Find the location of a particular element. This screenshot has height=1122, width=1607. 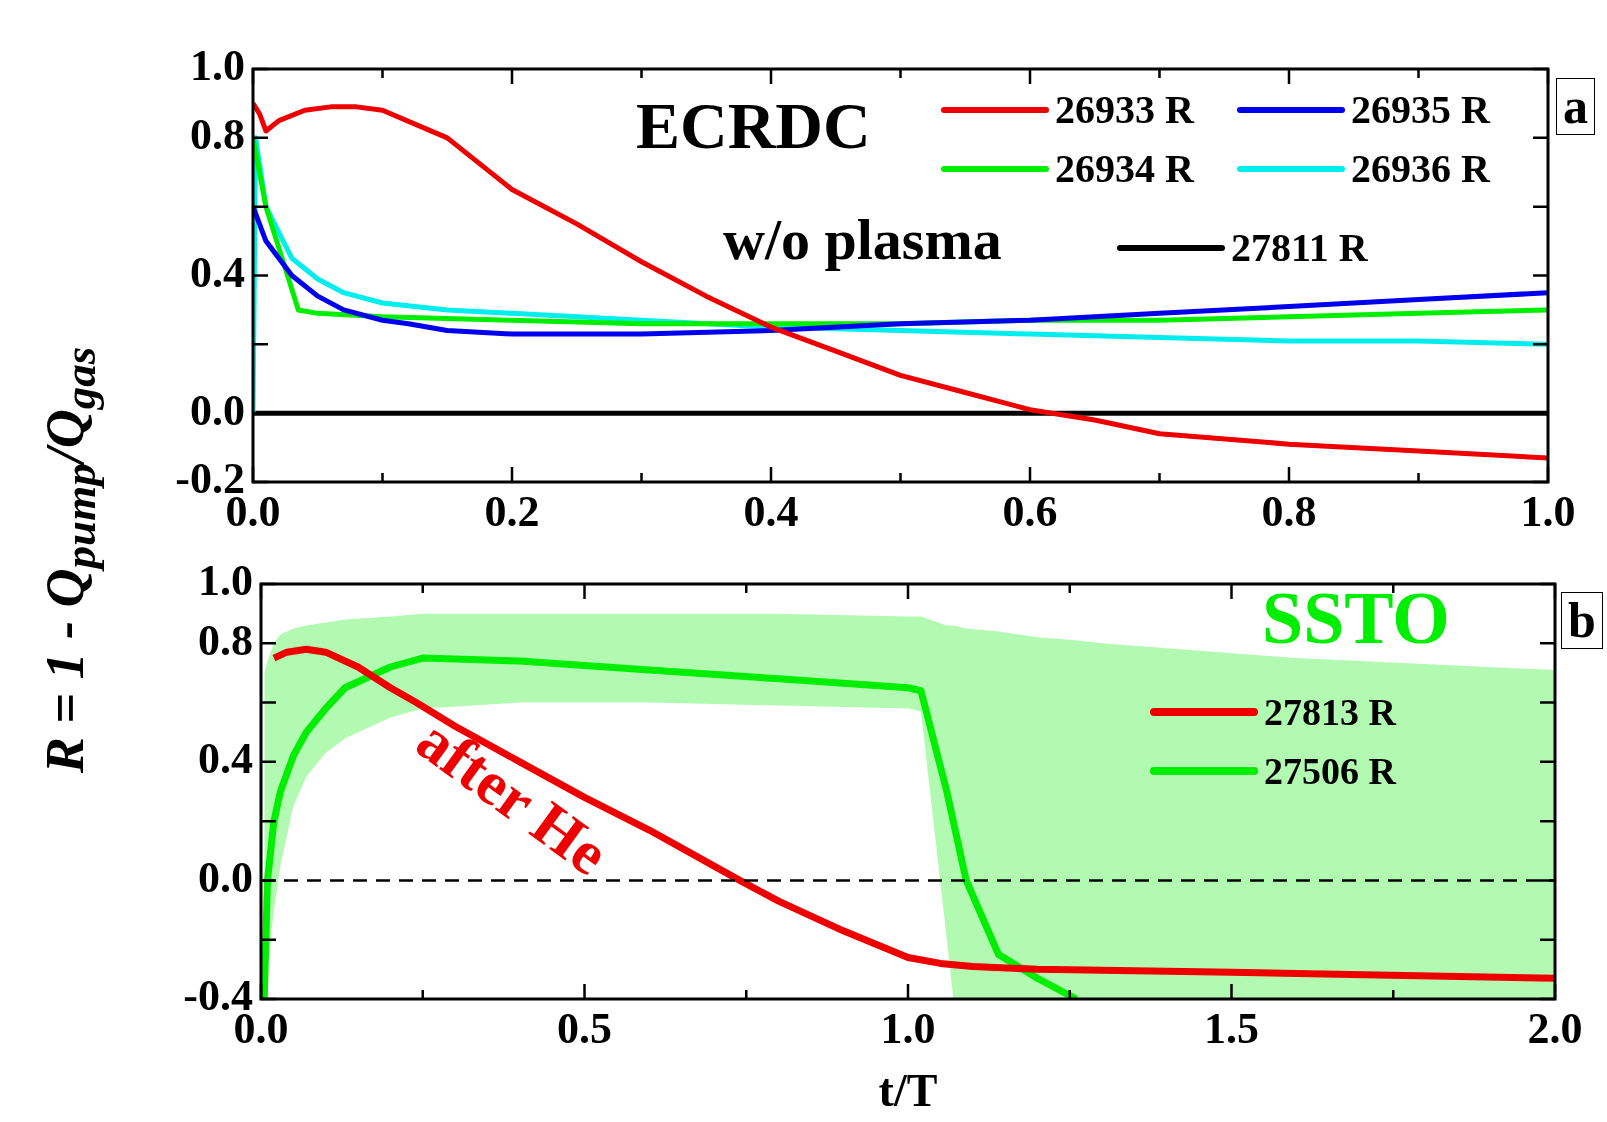

legend-label: 27811 R is located at coordinates (1299, 247).